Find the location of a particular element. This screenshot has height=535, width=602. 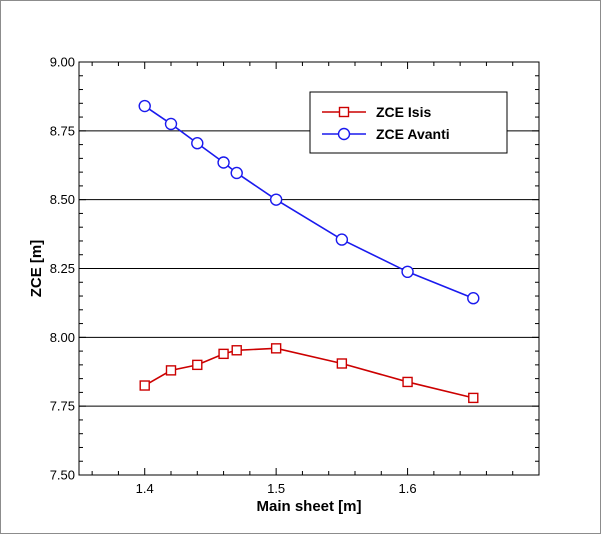

y-axis-title: ZCE [m] is located at coordinates (36, 269).